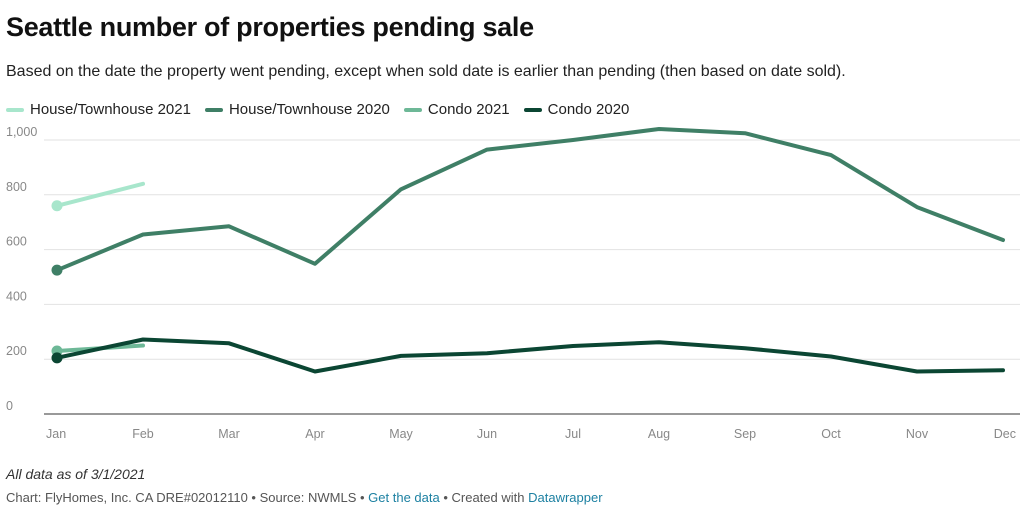 This screenshot has width=1024, height=513. Describe the element at coordinates (532, 109) in the screenshot. I see `legend-swatch-condo-2020` at that location.